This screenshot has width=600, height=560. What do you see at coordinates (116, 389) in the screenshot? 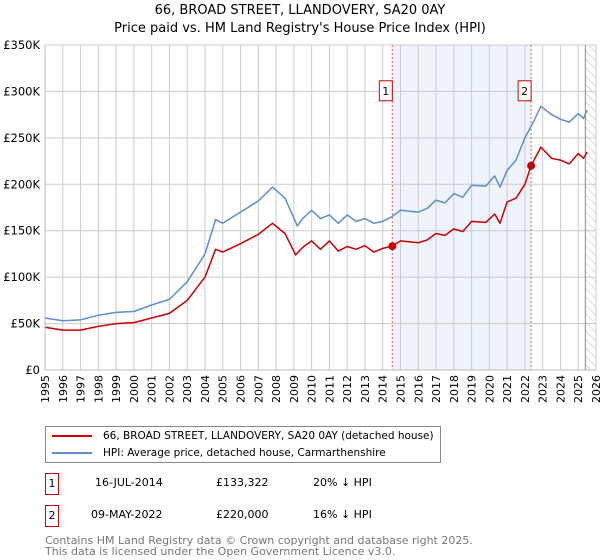
I see `x-tick-label: 1999` at bounding box center [116, 389].